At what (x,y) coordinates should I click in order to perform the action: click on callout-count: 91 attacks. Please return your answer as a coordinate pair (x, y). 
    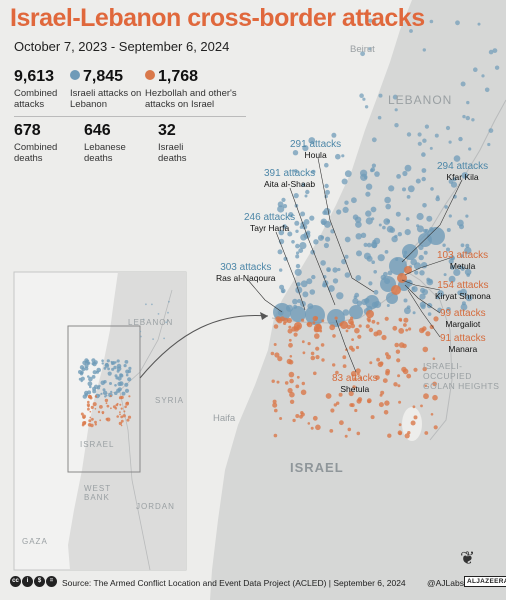
    Looking at the image, I should click on (463, 338).